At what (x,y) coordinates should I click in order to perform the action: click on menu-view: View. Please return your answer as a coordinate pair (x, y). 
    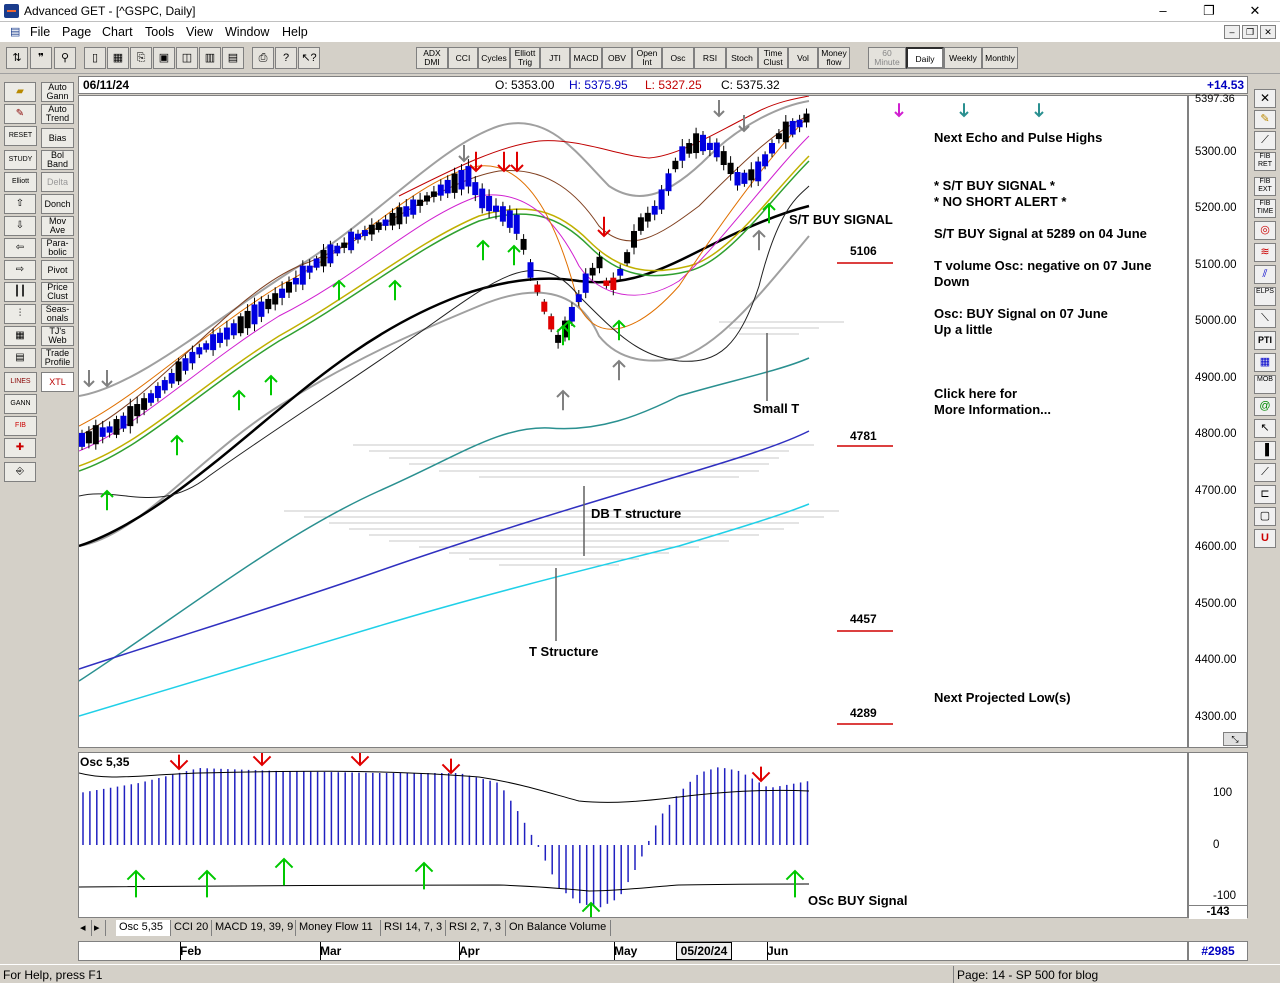
    Looking at the image, I should click on (199, 32).